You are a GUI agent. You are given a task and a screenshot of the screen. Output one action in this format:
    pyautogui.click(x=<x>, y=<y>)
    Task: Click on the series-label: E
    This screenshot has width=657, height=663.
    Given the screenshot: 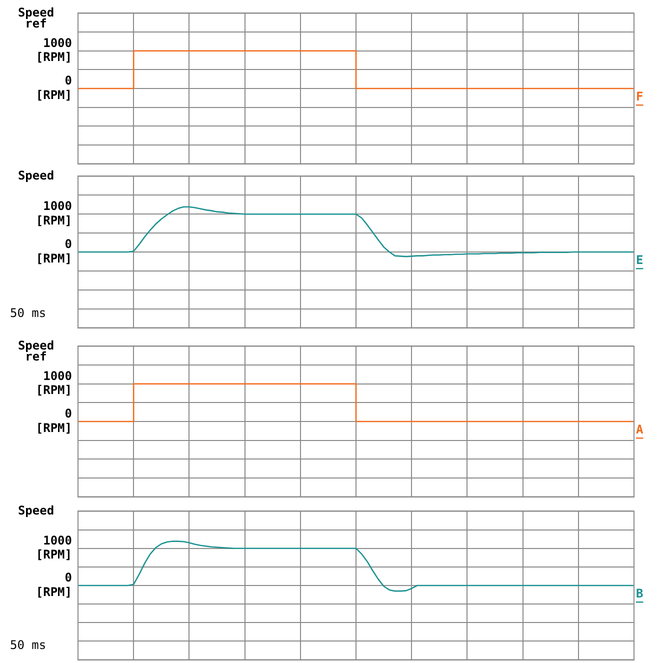 What is the action you would take?
    pyautogui.click(x=640, y=260)
    